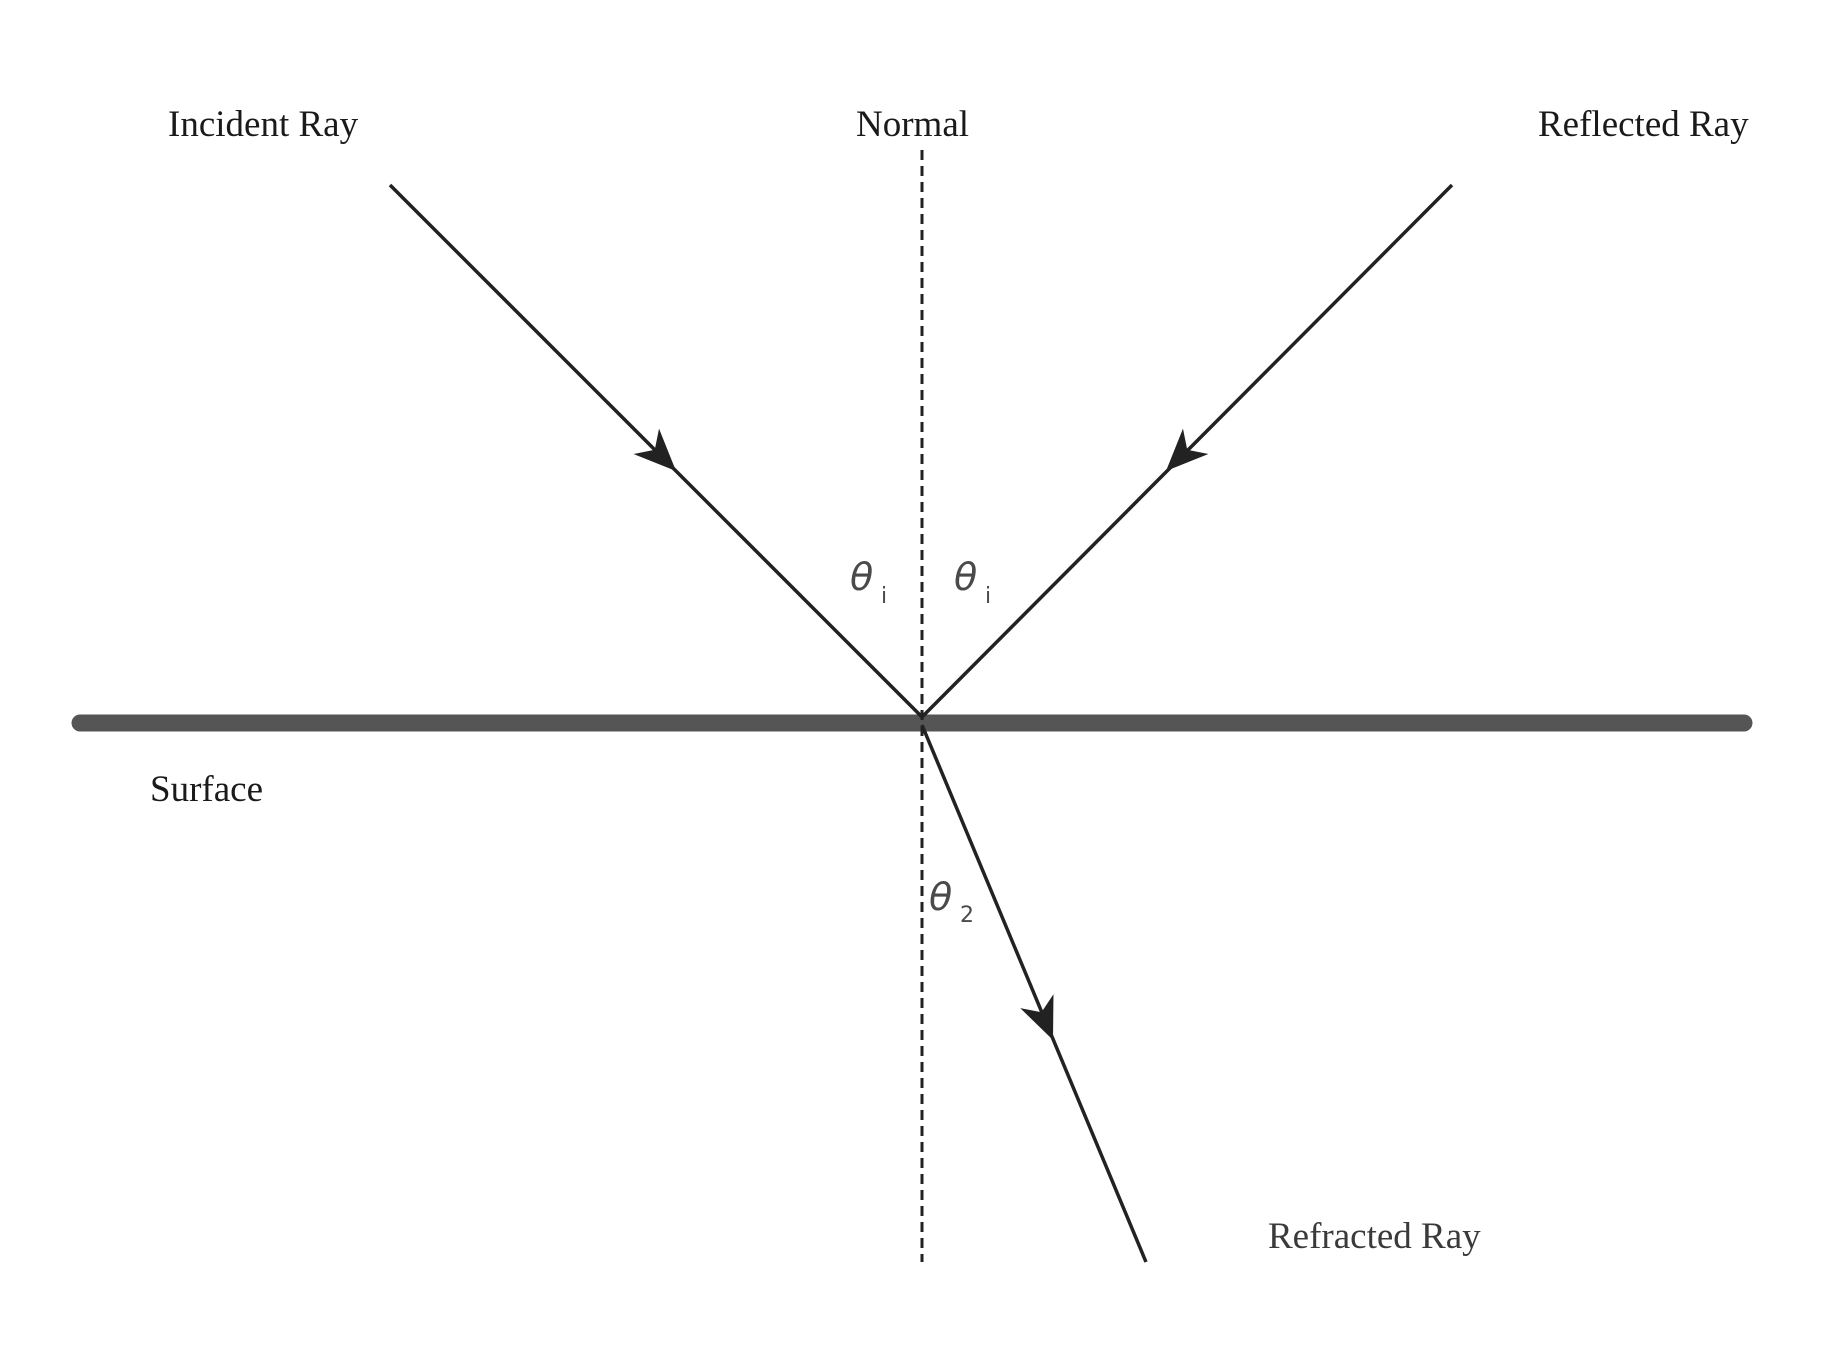 The image size is (1824, 1360). Describe the element at coordinates (1037, 1017) in the screenshot. I see `refracted-arrowhead` at that location.